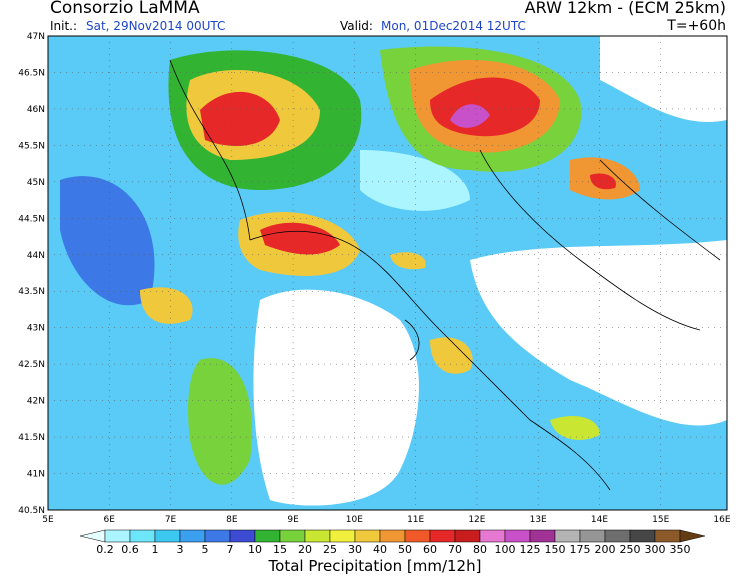 This screenshot has width=751, height=580. I want to click on lat-label: 42N, so click(36, 402).